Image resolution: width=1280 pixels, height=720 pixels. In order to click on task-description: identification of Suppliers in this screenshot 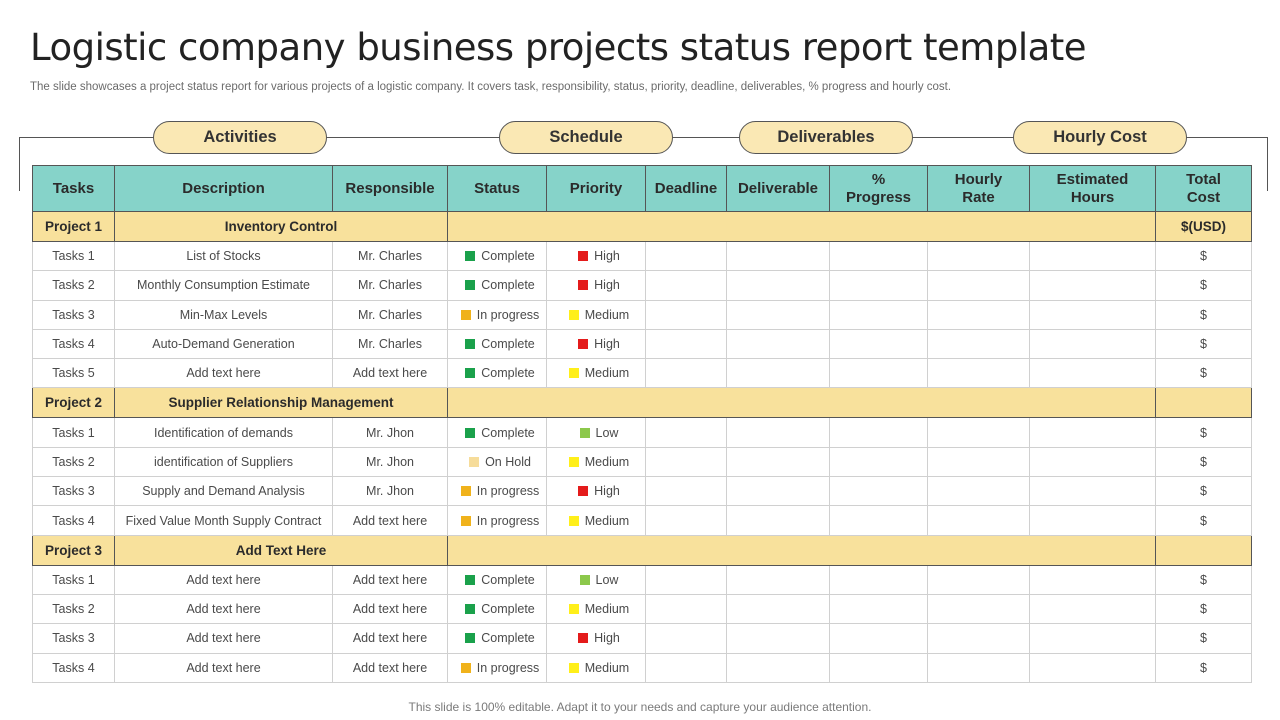, I will do `click(223, 462)`.